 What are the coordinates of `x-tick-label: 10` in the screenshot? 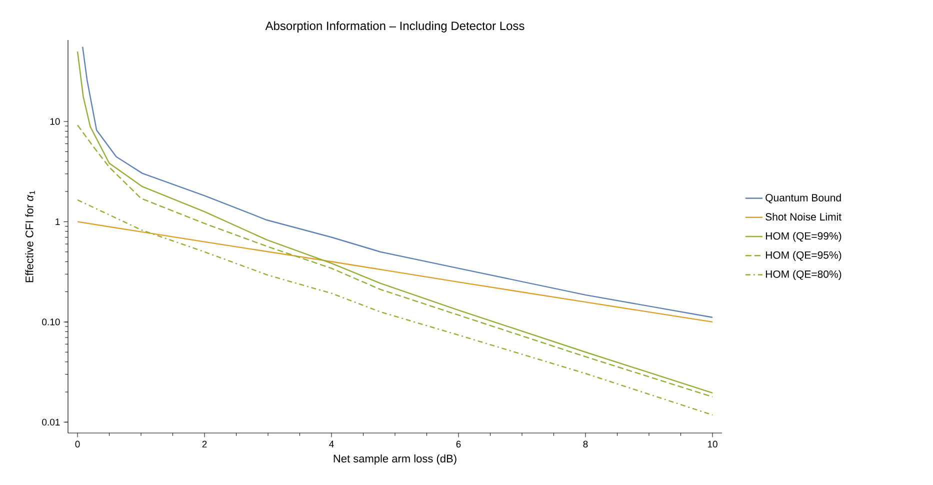 It's located at (713, 444).